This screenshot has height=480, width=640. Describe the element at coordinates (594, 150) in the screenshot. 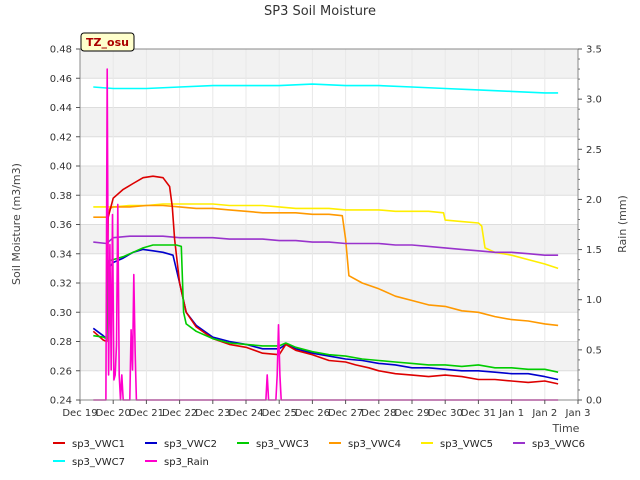

I see `y2-tick-label: 2.5` at that location.